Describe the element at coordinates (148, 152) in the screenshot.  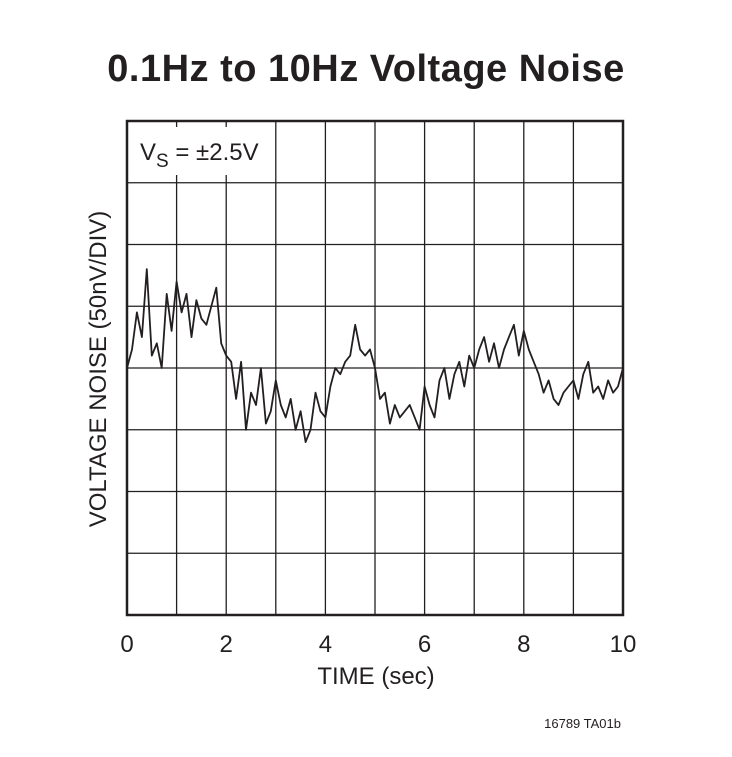
I see `annotation-main: V` at that location.